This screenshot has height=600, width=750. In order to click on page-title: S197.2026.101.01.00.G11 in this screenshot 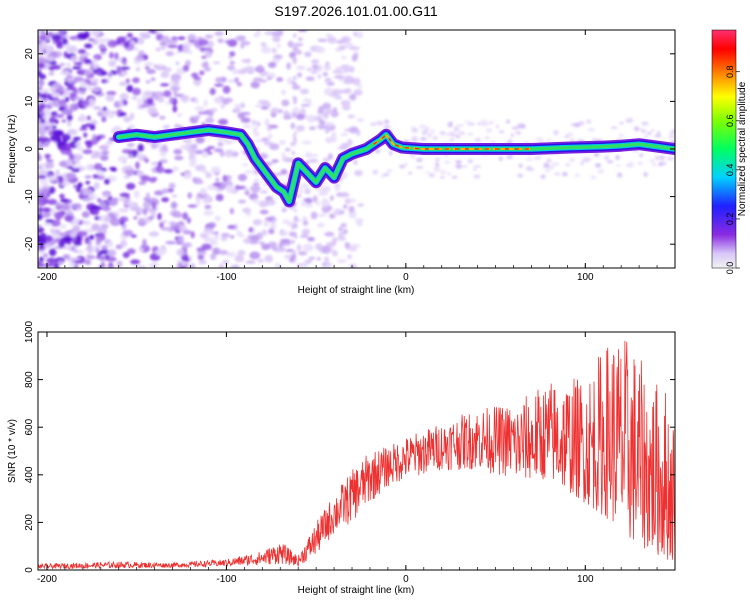, I will do `click(356, 11)`.